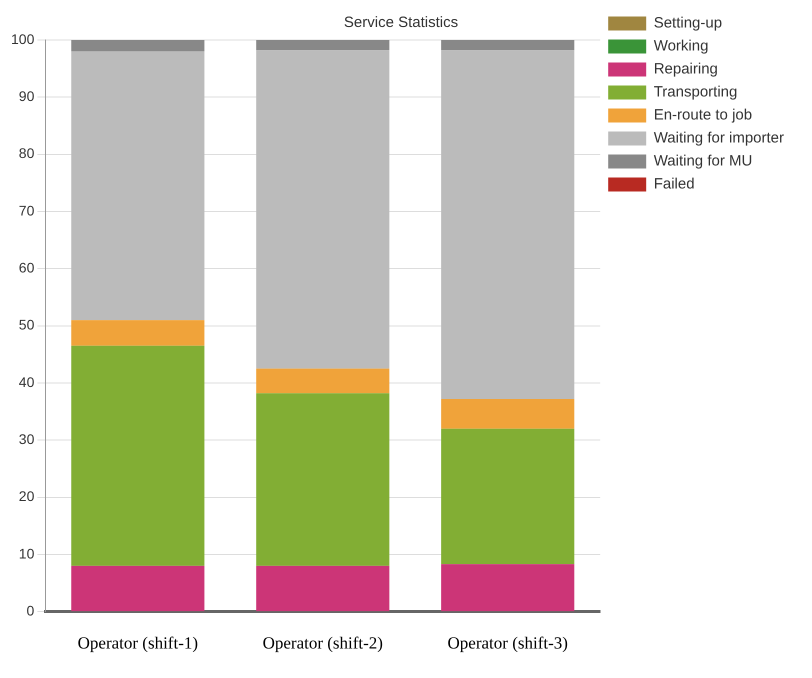 Image resolution: width=812 pixels, height=678 pixels. I want to click on legend-label: Waiting for importer, so click(719, 138).